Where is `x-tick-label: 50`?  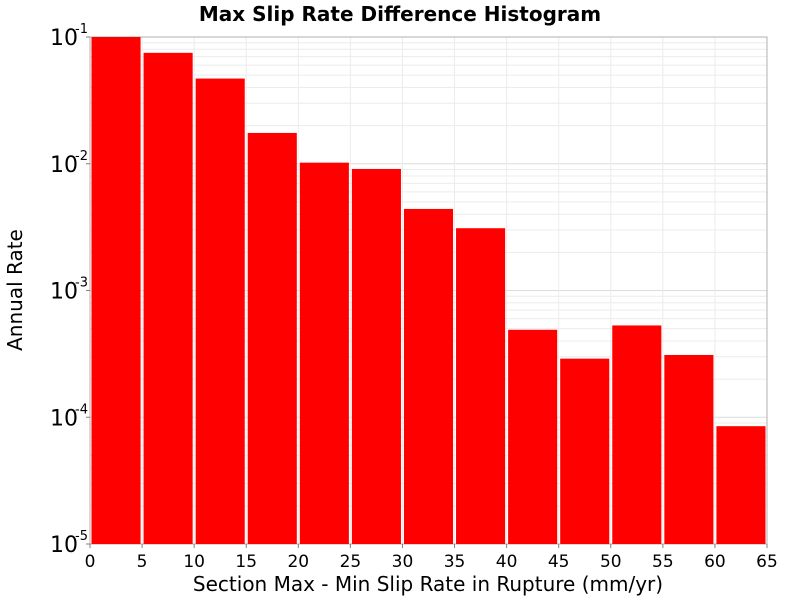 x-tick-label: 50 is located at coordinates (611, 562).